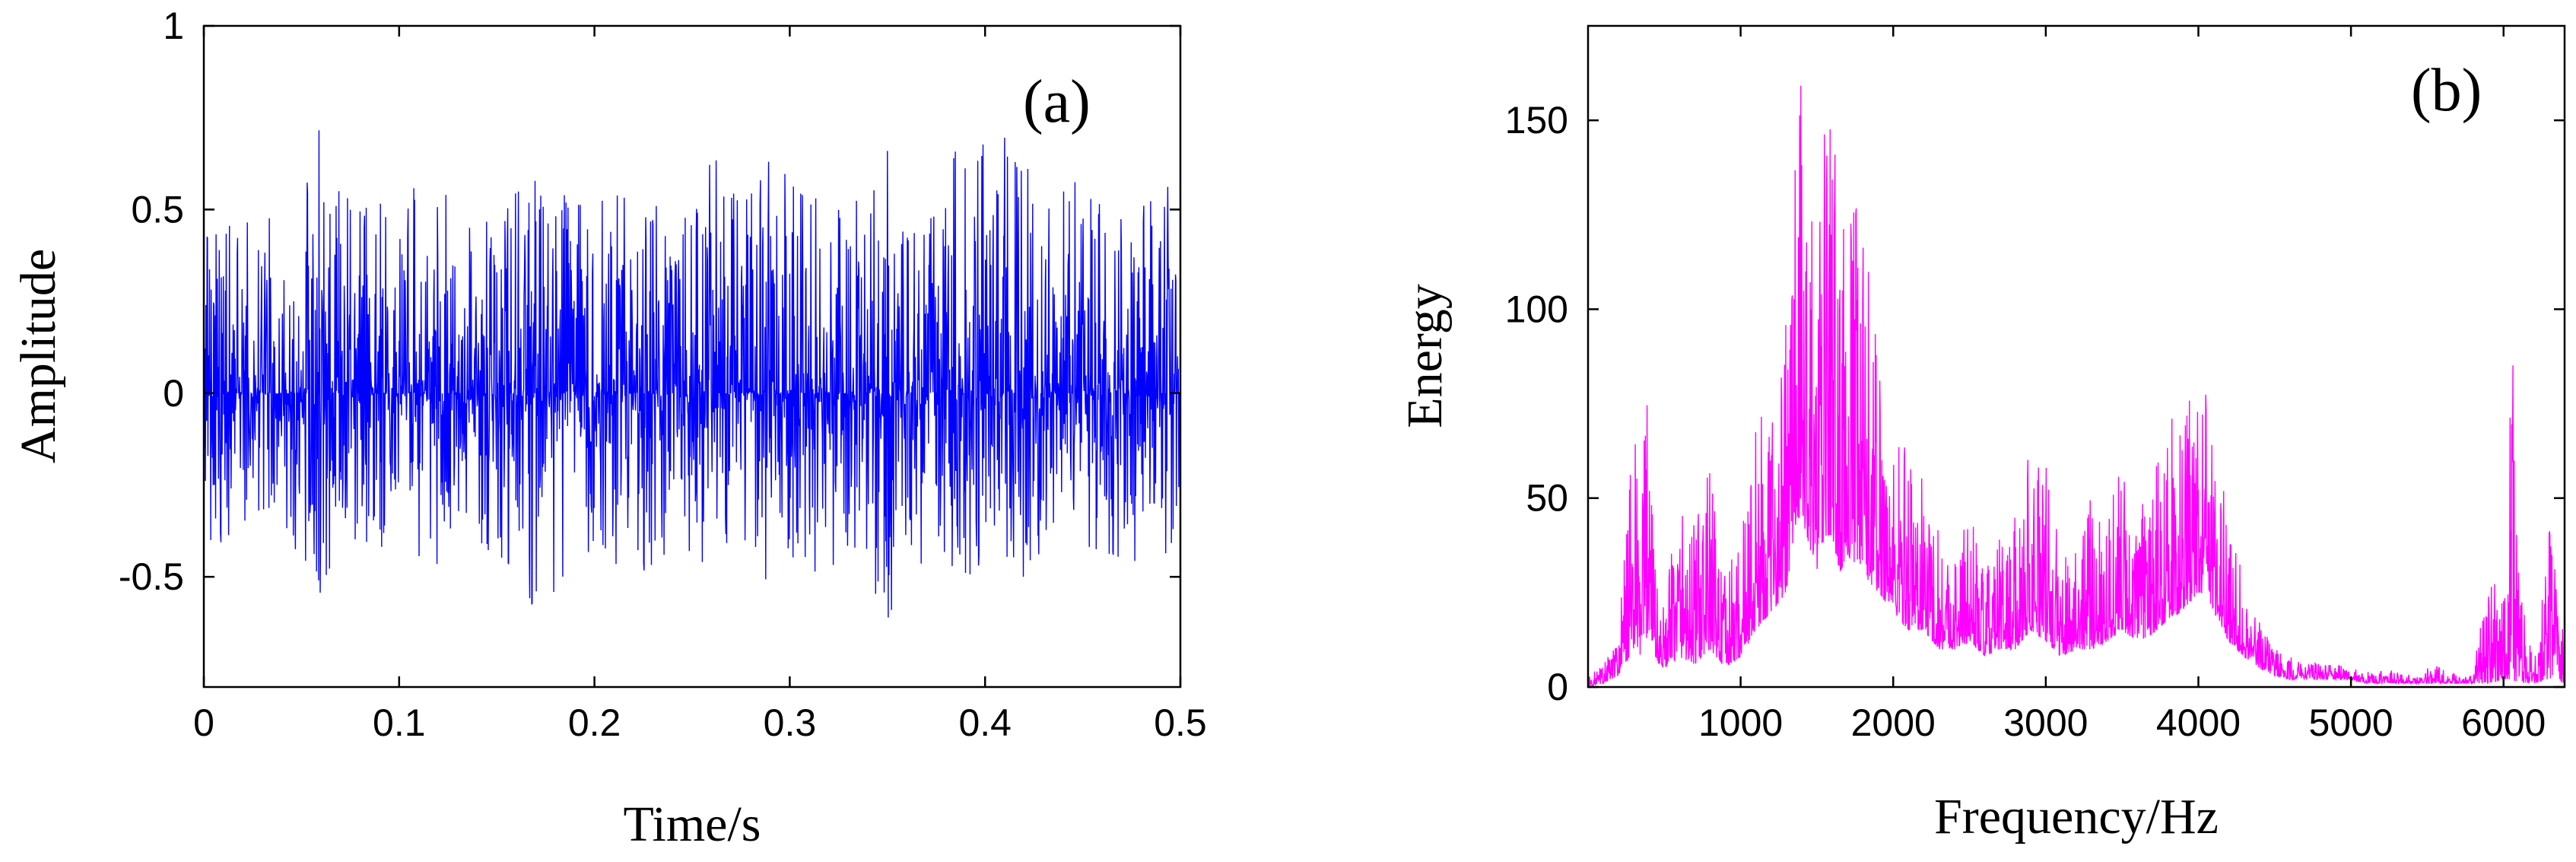 The height and width of the screenshot is (862, 2576). I want to click on panel-a-x-tick-label: 0.4, so click(985, 722).